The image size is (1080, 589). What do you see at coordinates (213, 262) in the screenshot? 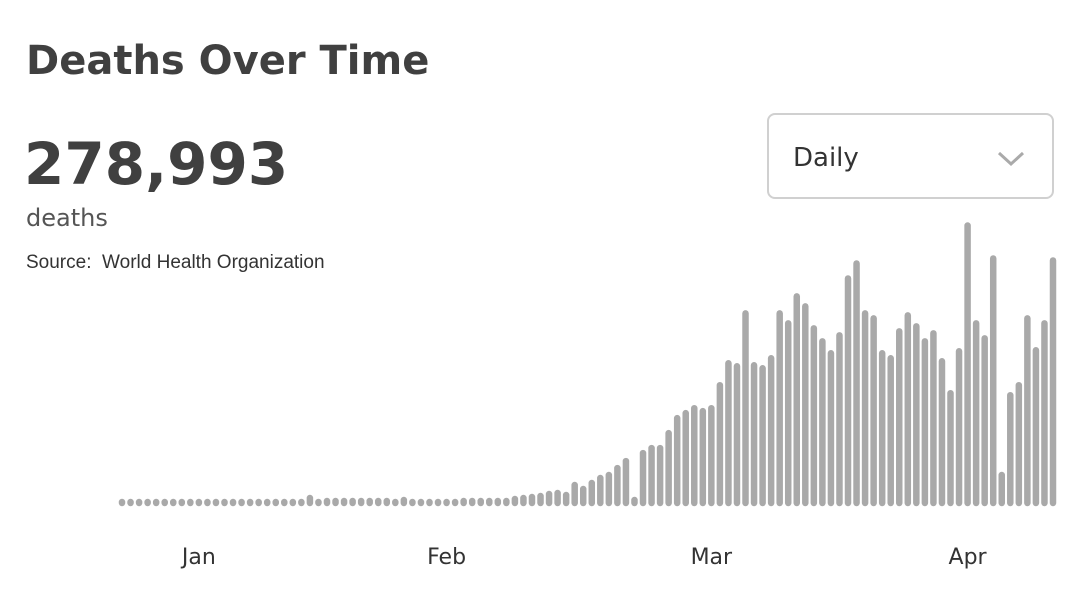
I see `source-name: World Health Organization` at bounding box center [213, 262].